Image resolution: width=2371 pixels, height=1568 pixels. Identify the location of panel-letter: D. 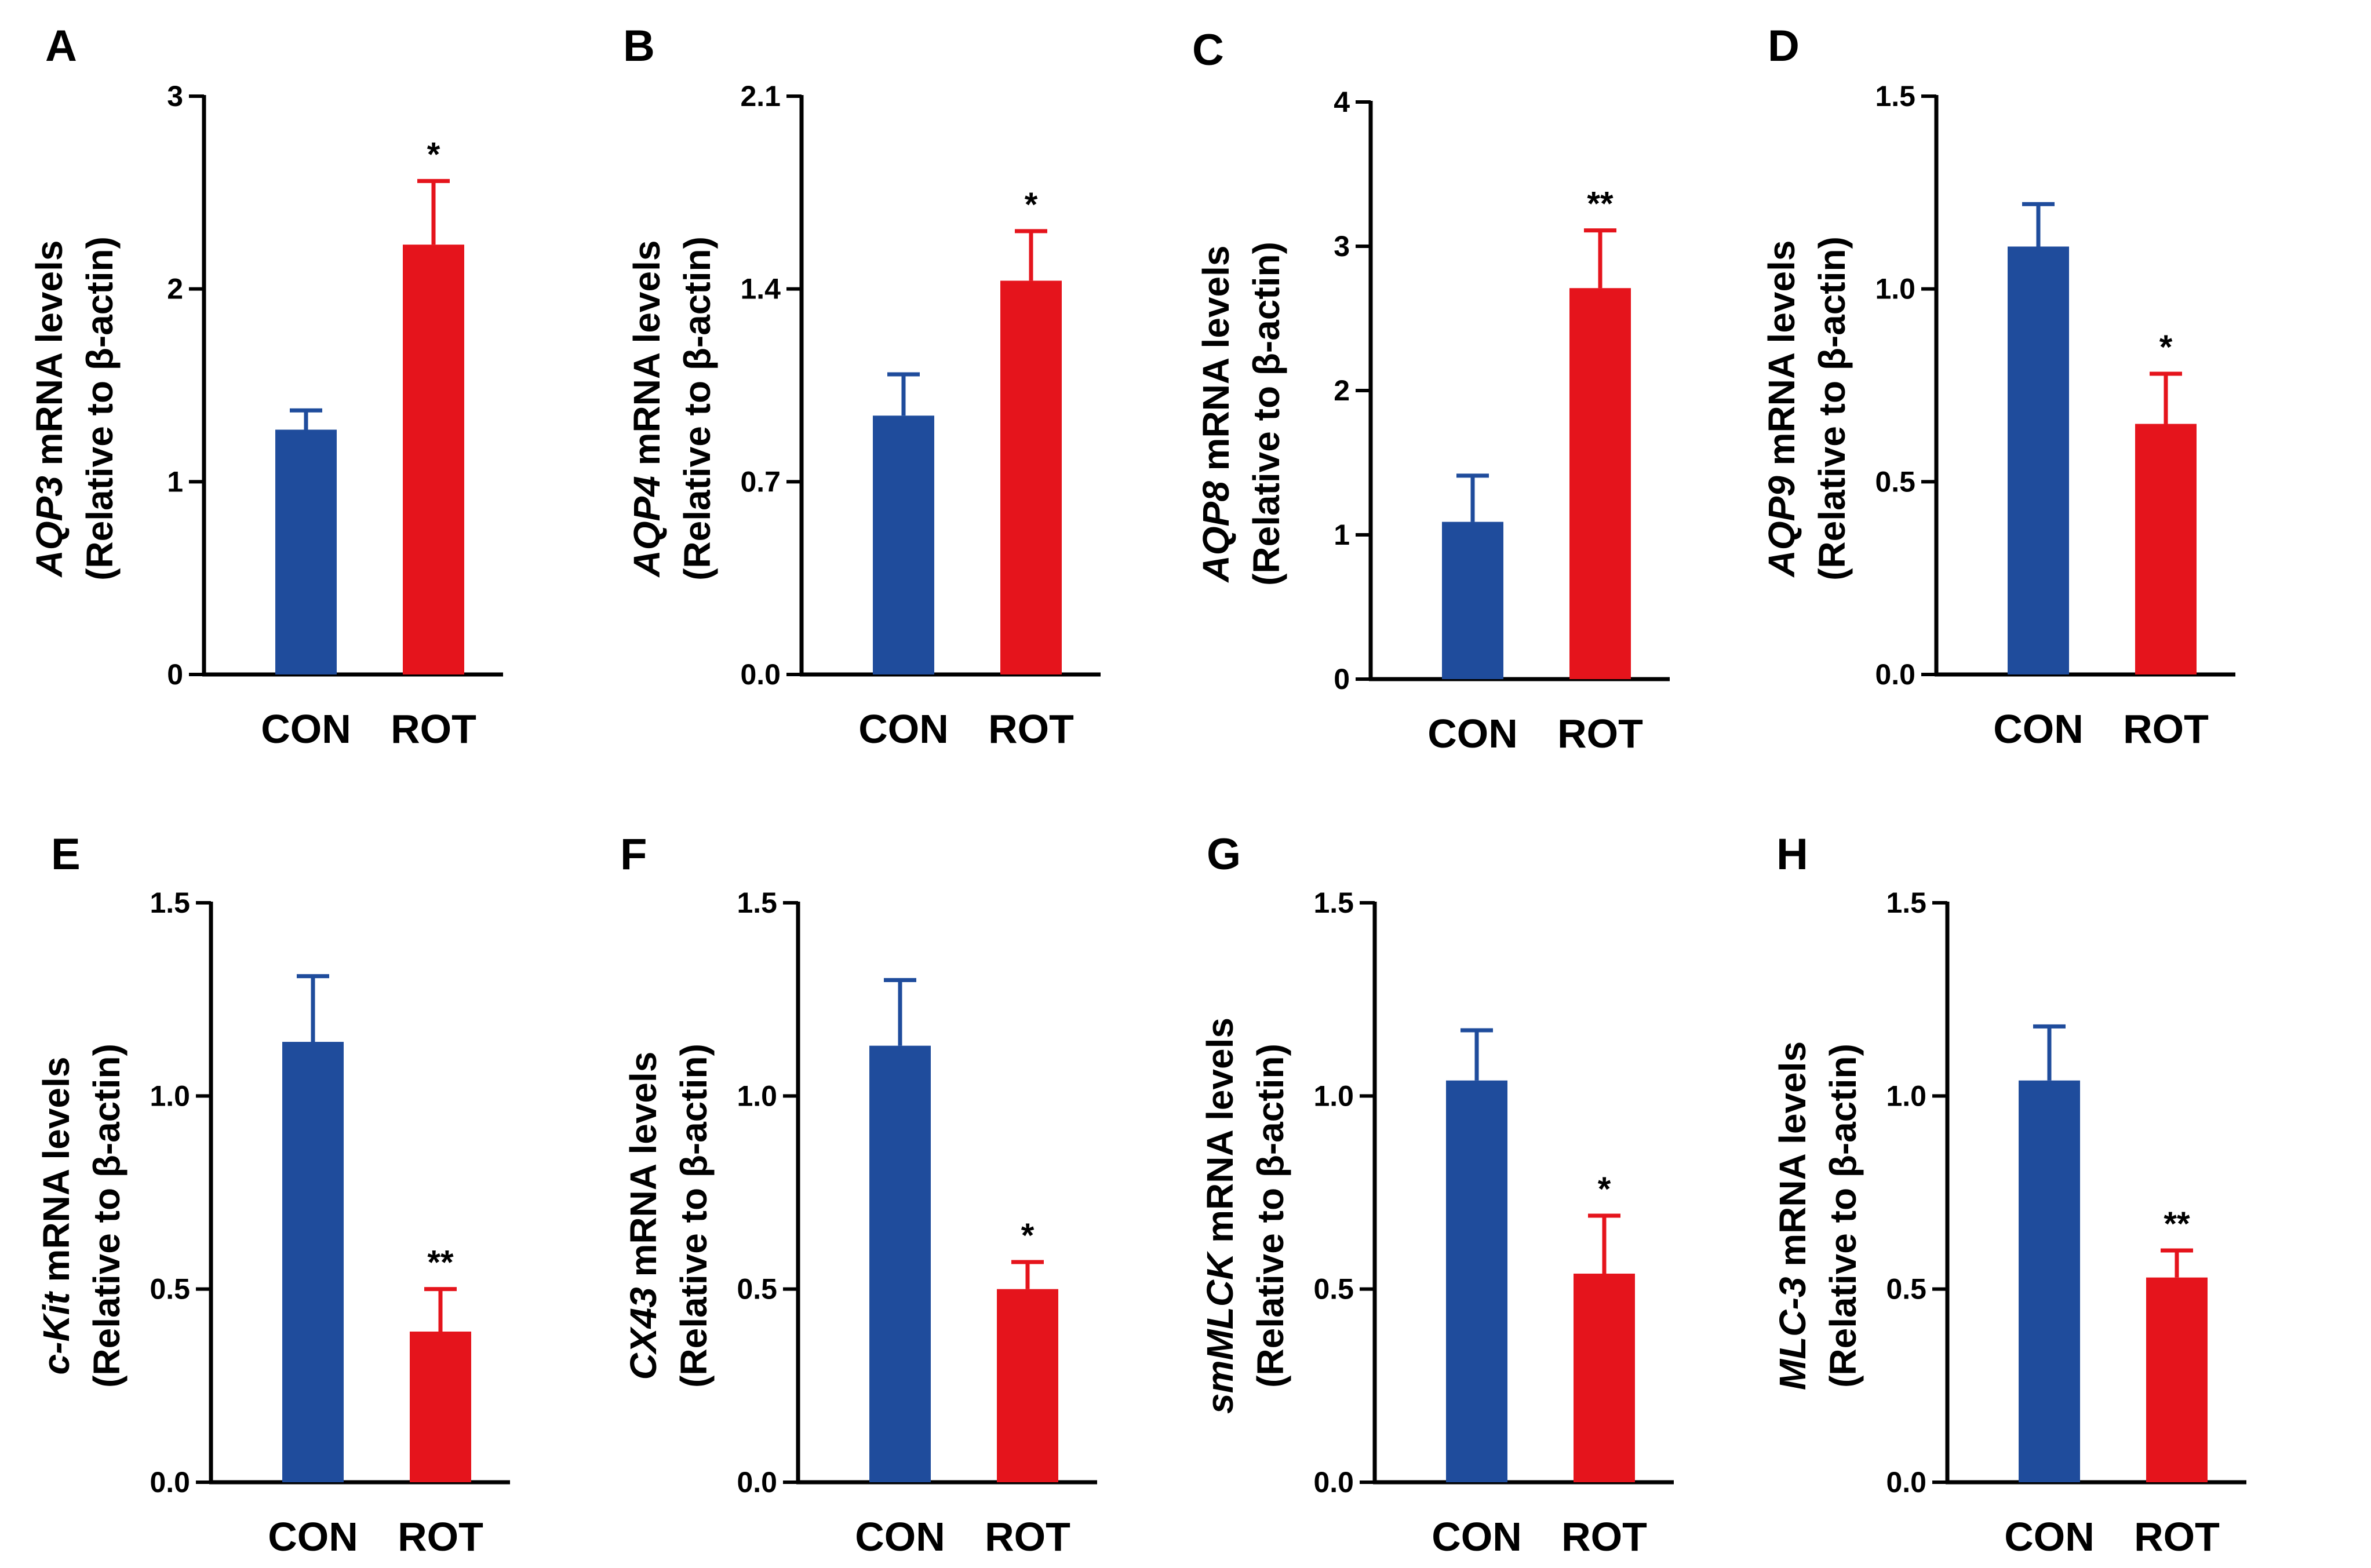
(1784, 46).